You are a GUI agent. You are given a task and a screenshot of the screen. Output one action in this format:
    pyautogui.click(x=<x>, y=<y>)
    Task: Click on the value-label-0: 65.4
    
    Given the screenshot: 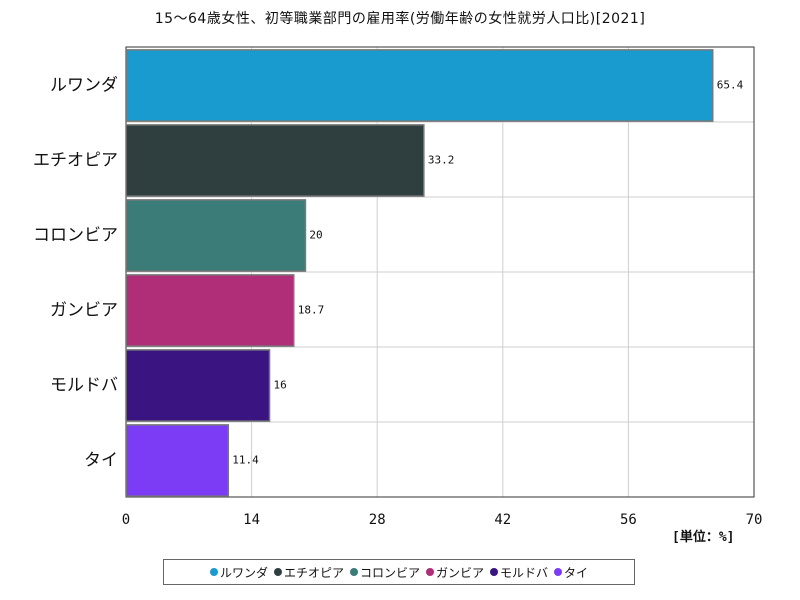 What is the action you would take?
    pyautogui.click(x=730, y=85)
    